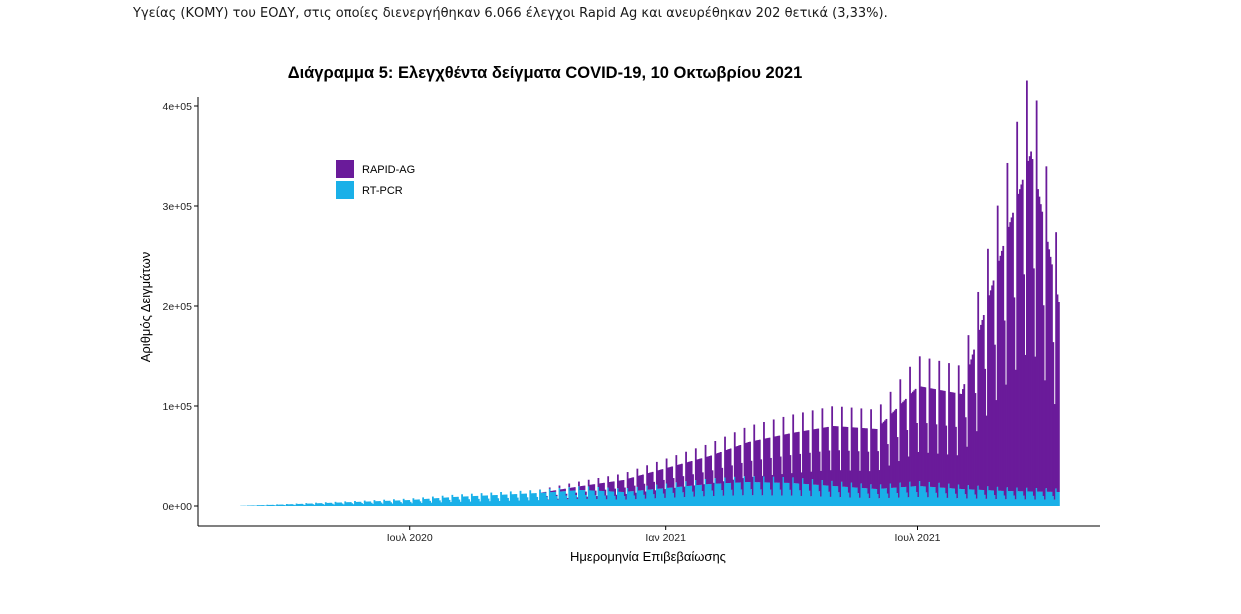  I want to click on y-tick-label: 2e+05, so click(178, 307).